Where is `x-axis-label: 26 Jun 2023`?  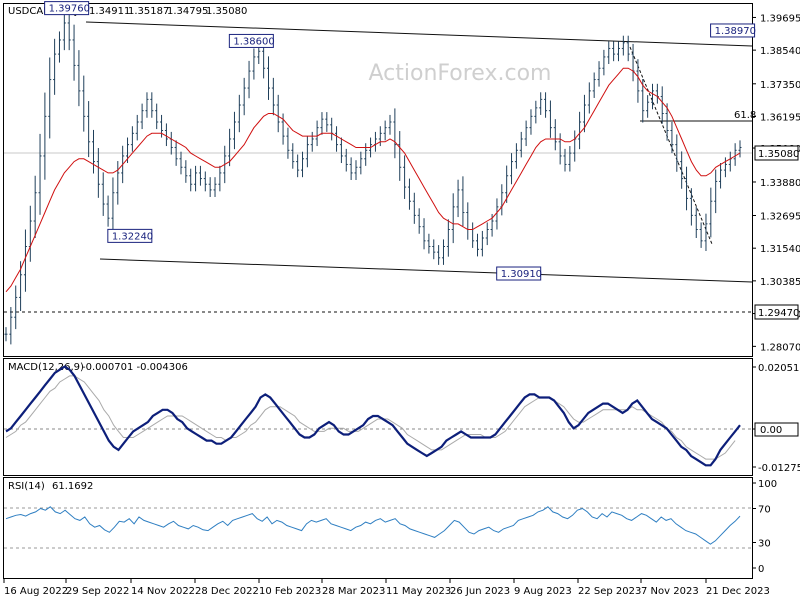 x-axis-label: 26 Jun 2023 is located at coordinates (480, 591).